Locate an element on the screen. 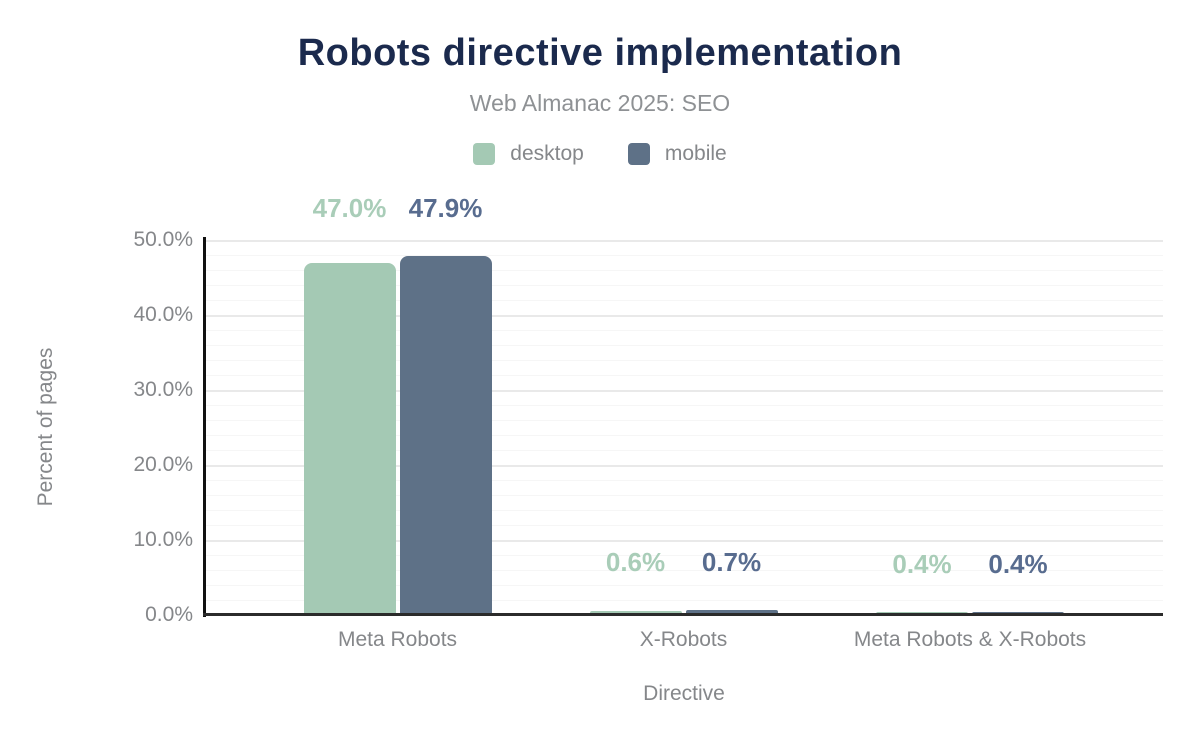 This screenshot has height=742, width=1200. legend-item-mobile: mobile is located at coordinates (677, 154).